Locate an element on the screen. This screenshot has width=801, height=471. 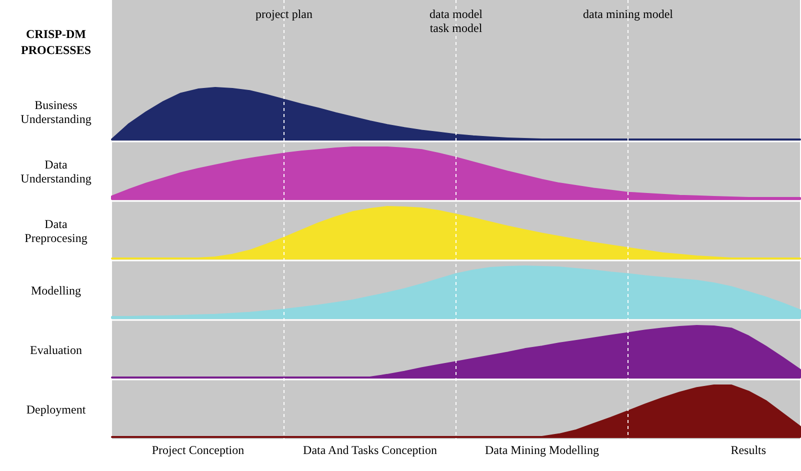
x-tick-label: data model task model is located at coordinates (457, 21).